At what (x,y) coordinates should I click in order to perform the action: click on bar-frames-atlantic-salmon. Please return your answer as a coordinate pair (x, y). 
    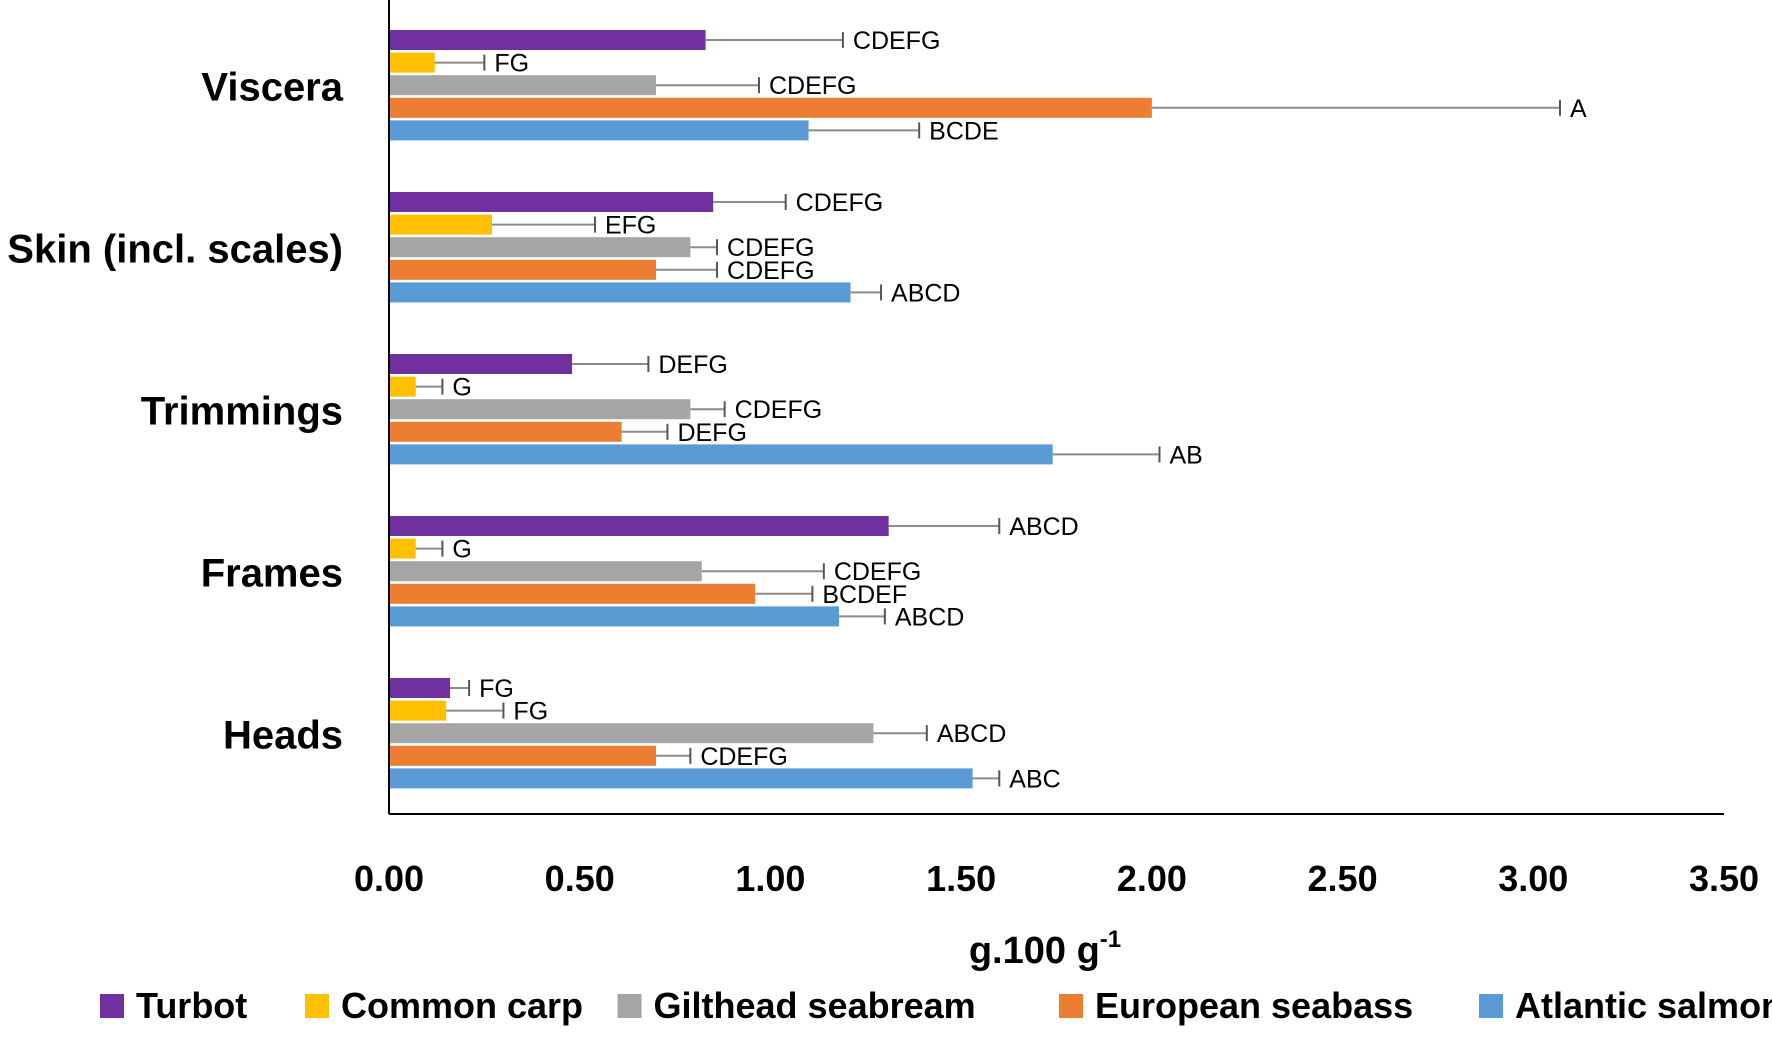
    Looking at the image, I should click on (614, 616).